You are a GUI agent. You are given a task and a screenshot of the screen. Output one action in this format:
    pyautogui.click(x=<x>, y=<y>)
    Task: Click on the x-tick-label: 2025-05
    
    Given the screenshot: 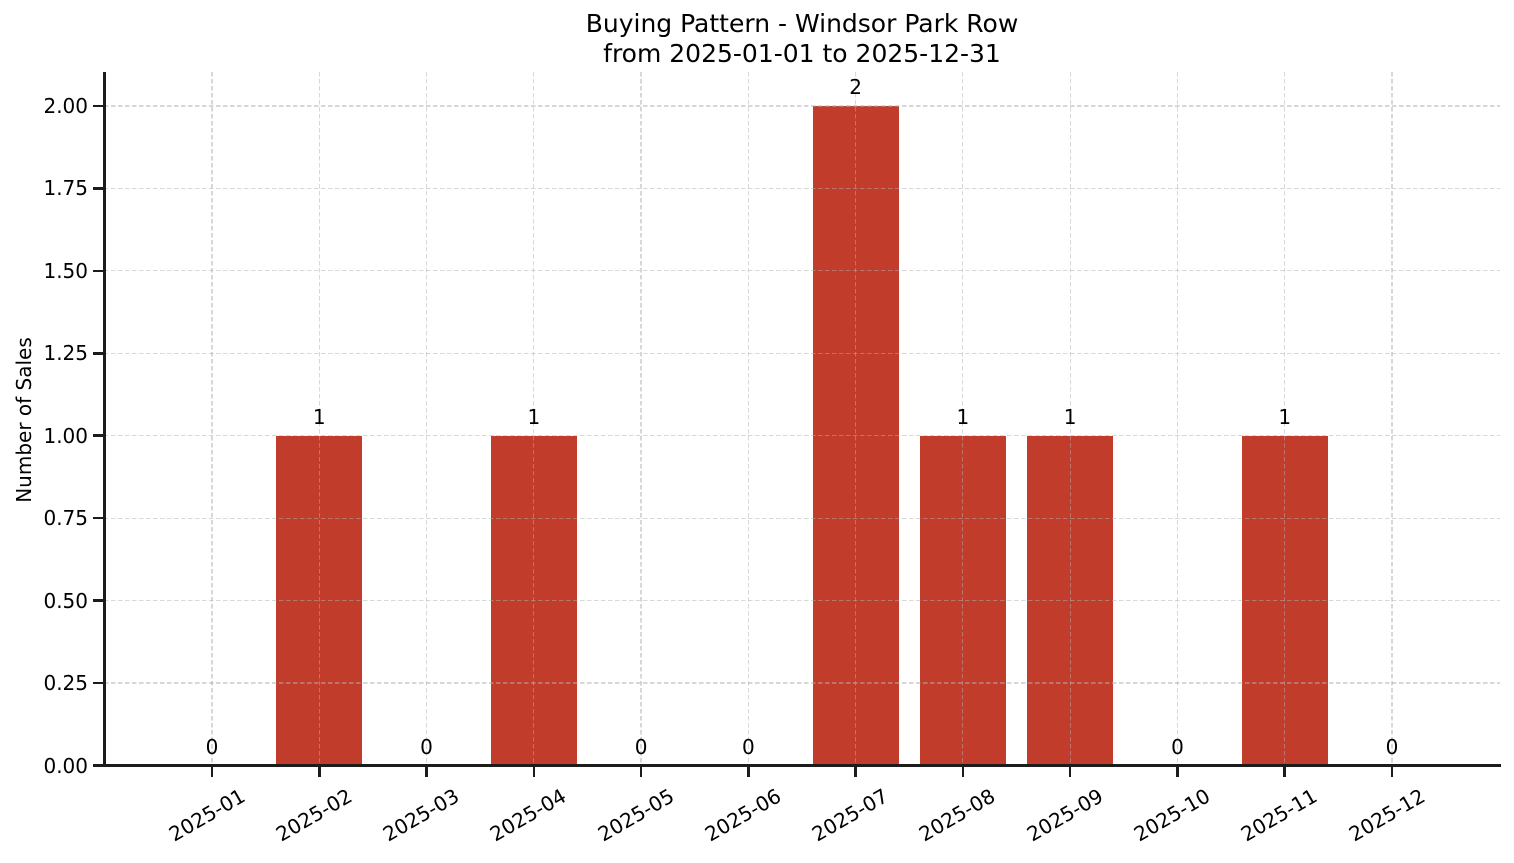 What is the action you would take?
    pyautogui.click(x=635, y=815)
    